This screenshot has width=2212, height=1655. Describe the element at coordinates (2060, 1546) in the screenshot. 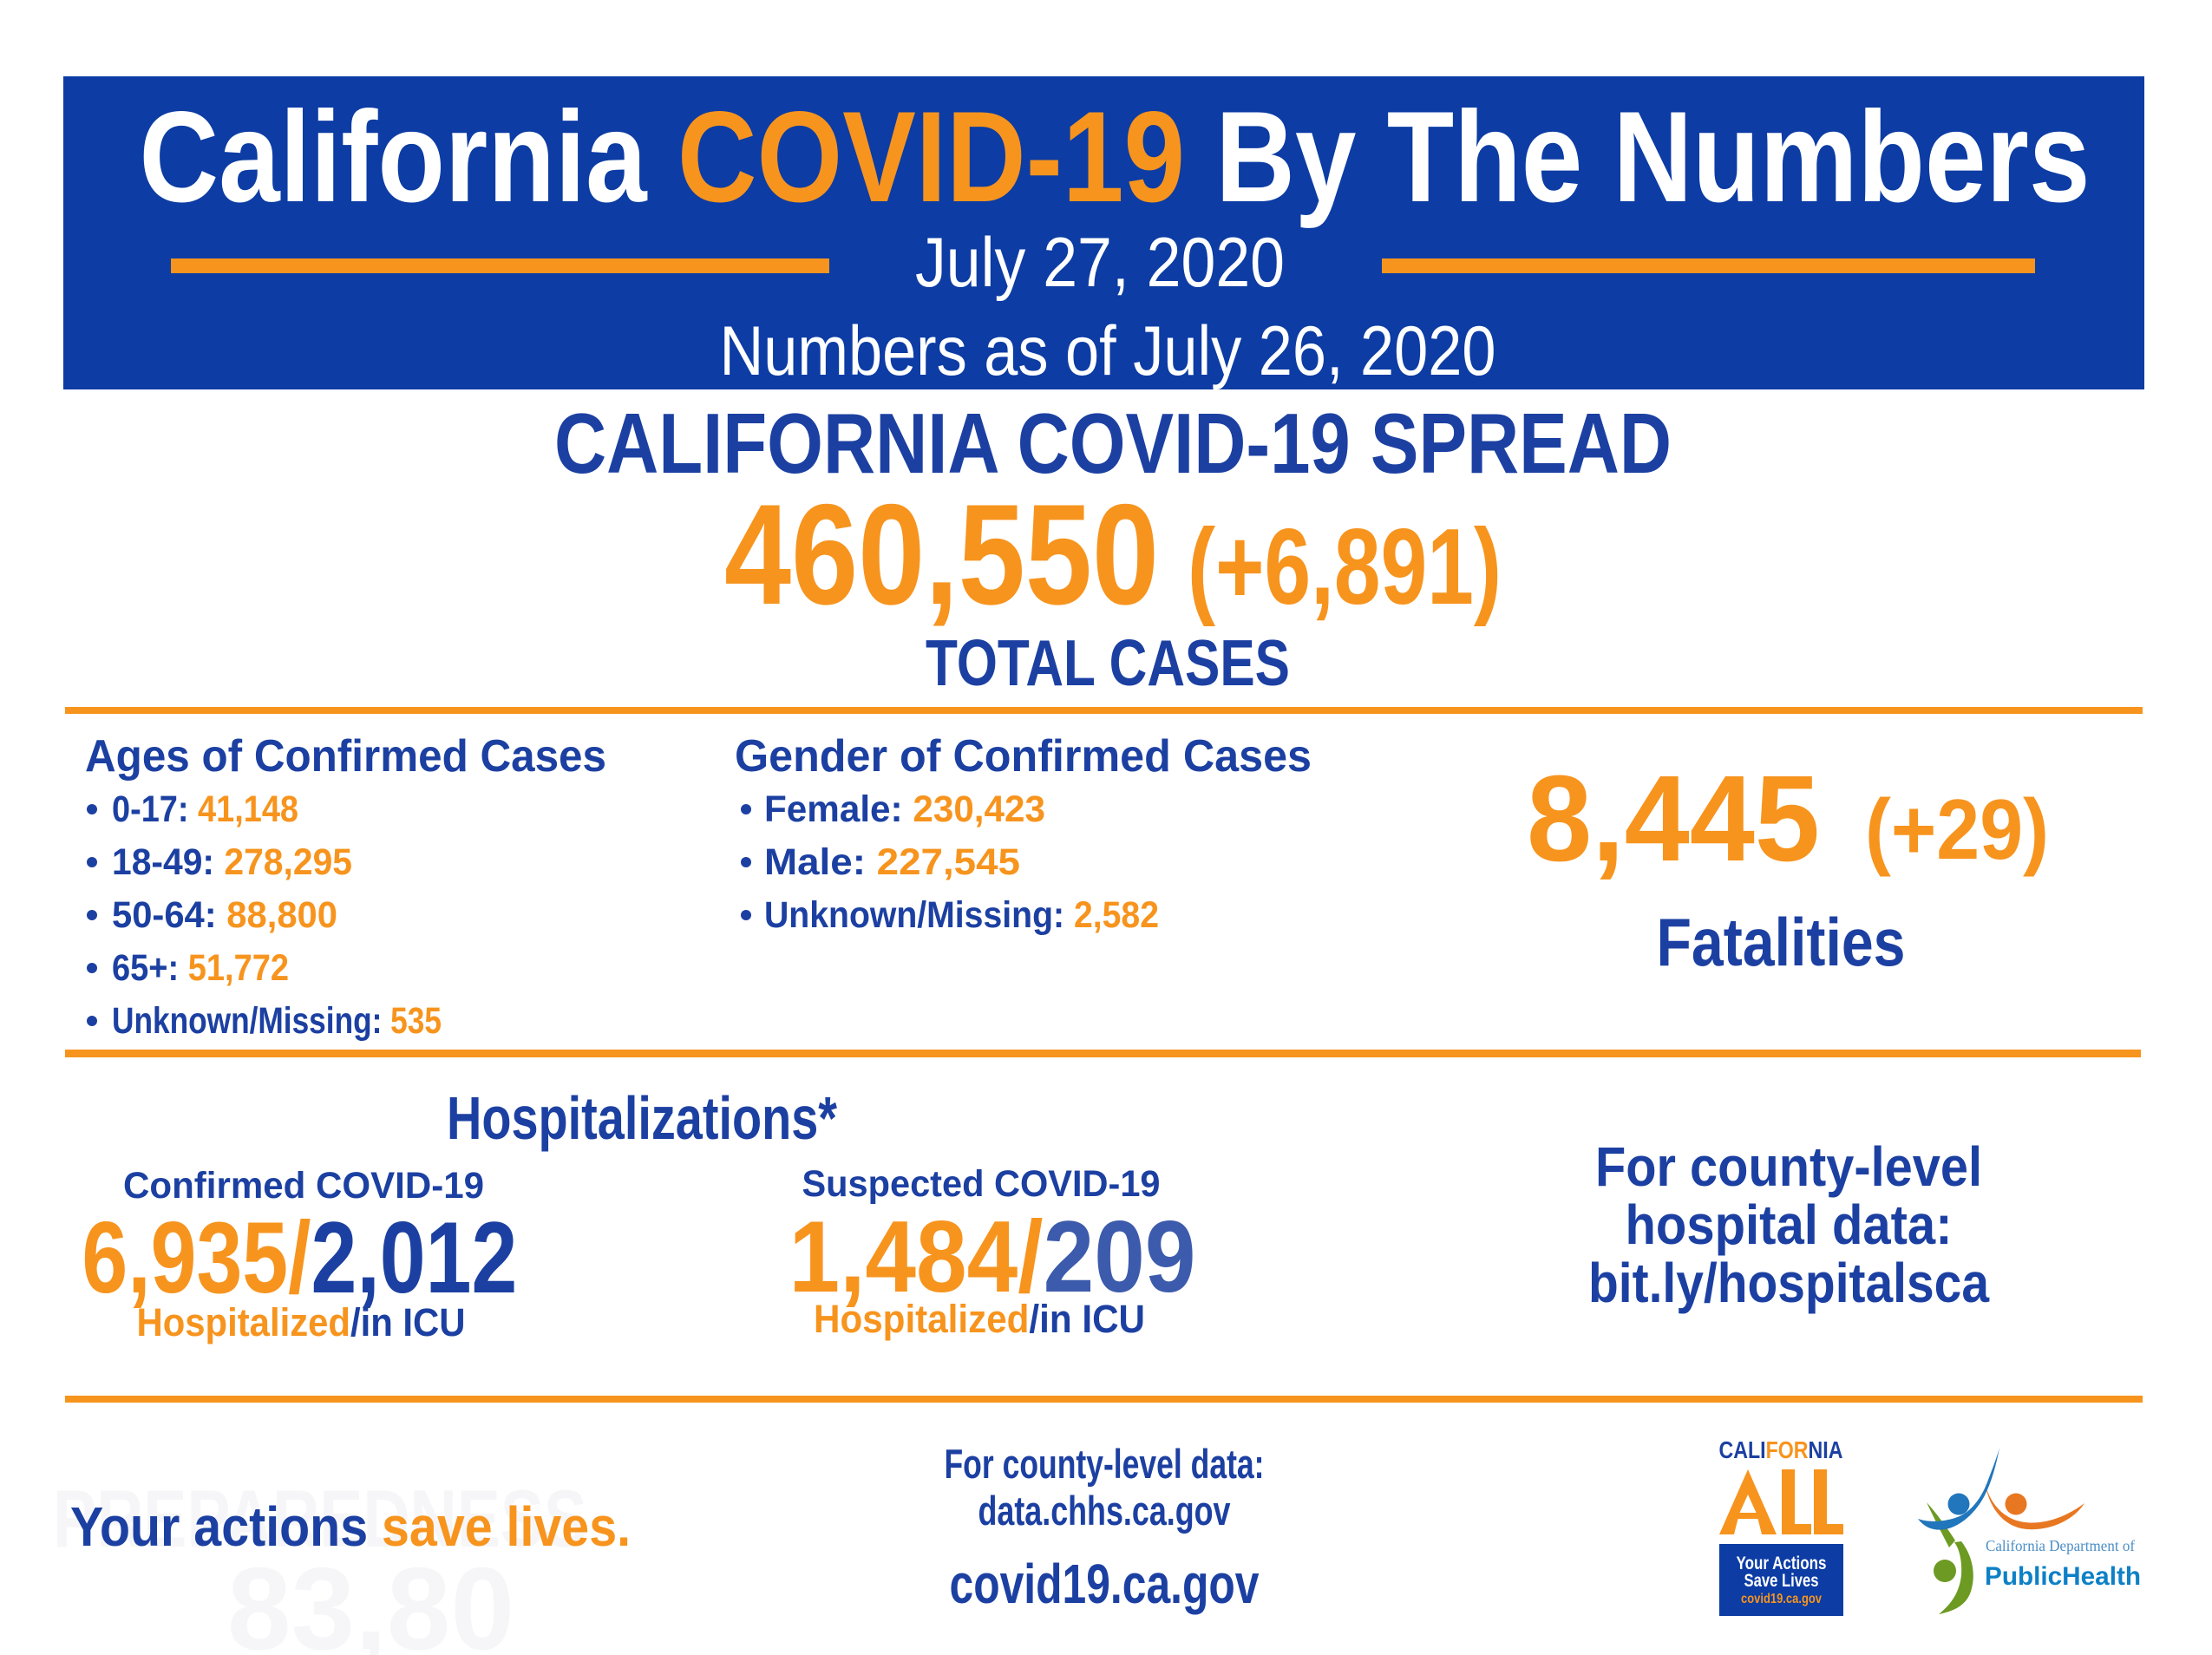

I see `svg-text: California Department of` at that location.